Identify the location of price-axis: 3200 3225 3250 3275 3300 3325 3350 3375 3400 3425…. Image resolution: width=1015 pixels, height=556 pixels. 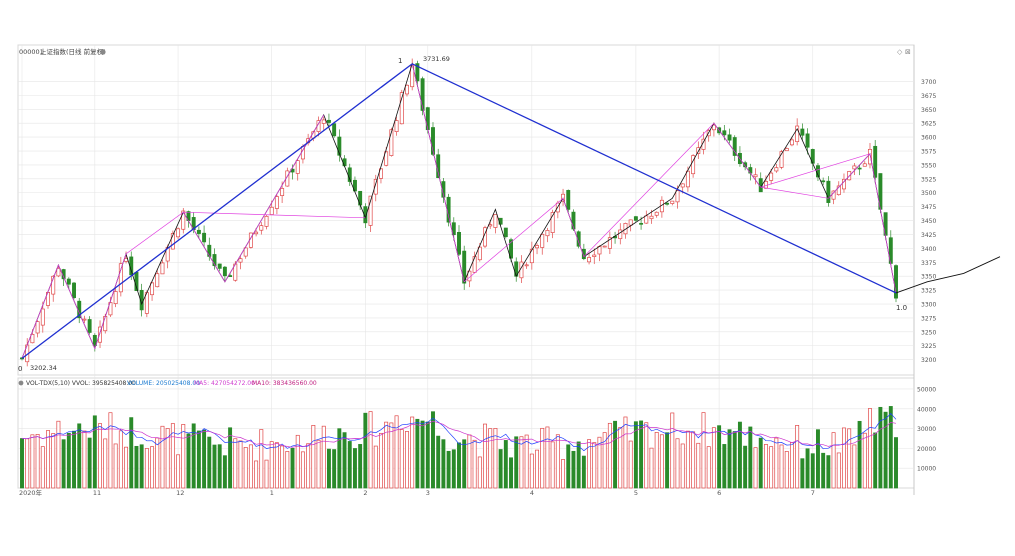
(928, 221).